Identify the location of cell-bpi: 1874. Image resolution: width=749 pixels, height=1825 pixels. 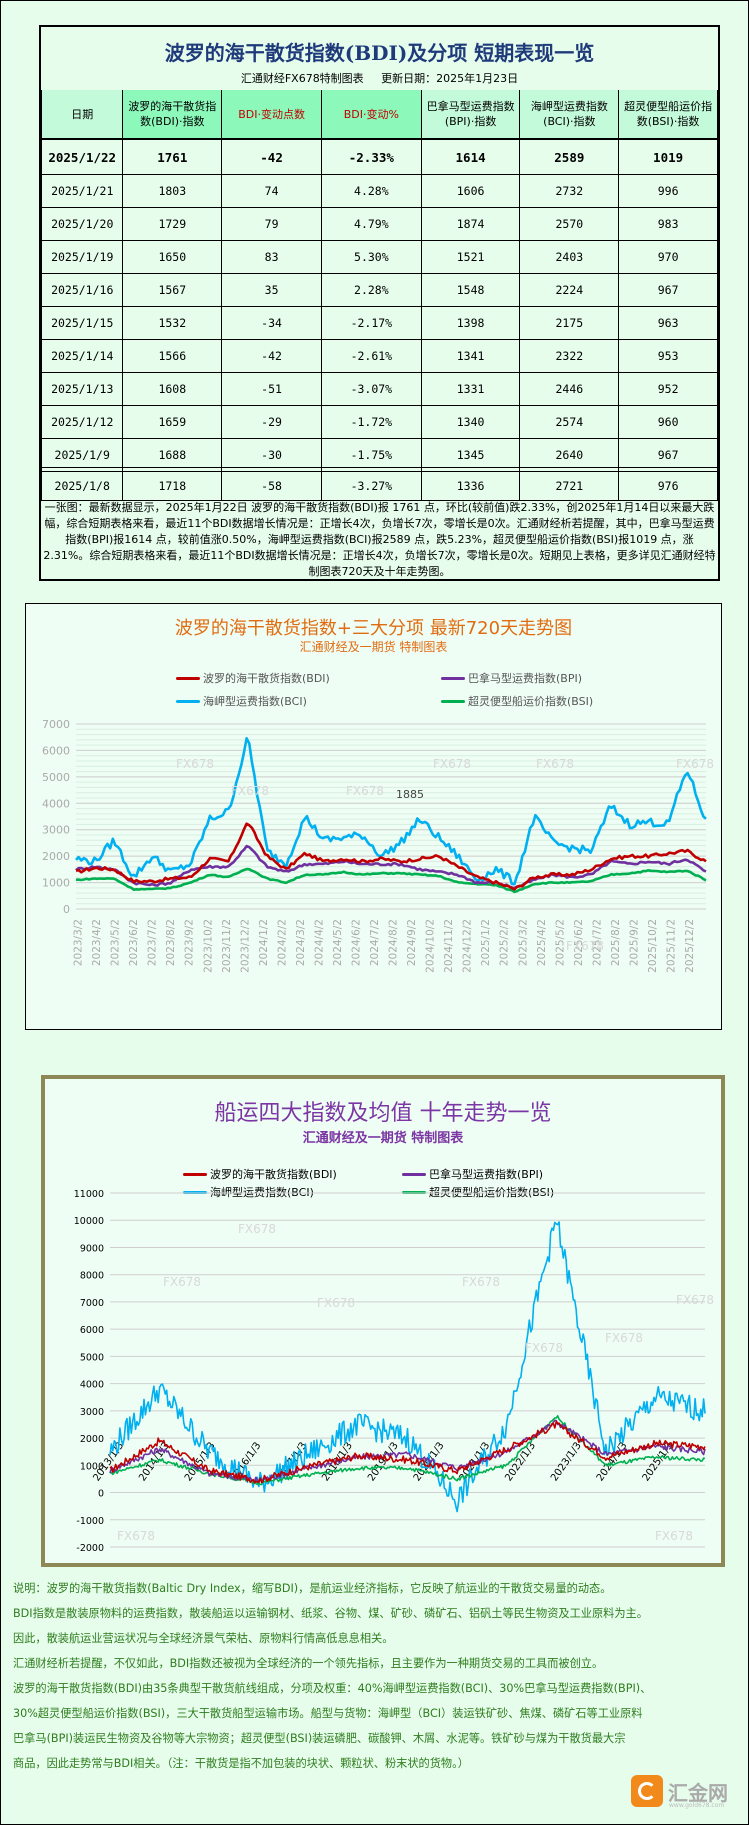
(470, 224).